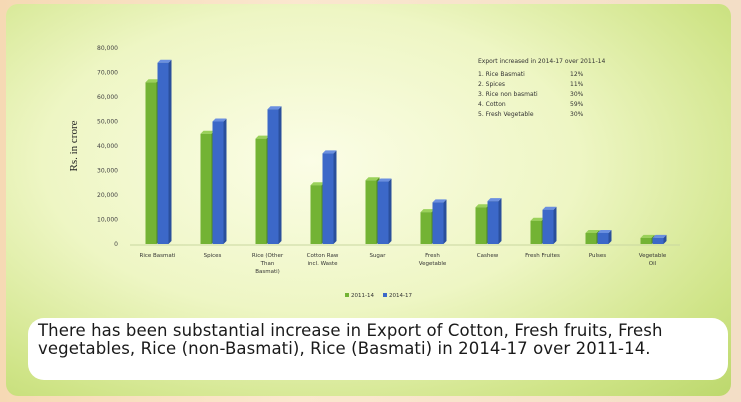  Describe the element at coordinates (323, 256) in the screenshot. I see `x-category-label: Cotton Raw` at that location.